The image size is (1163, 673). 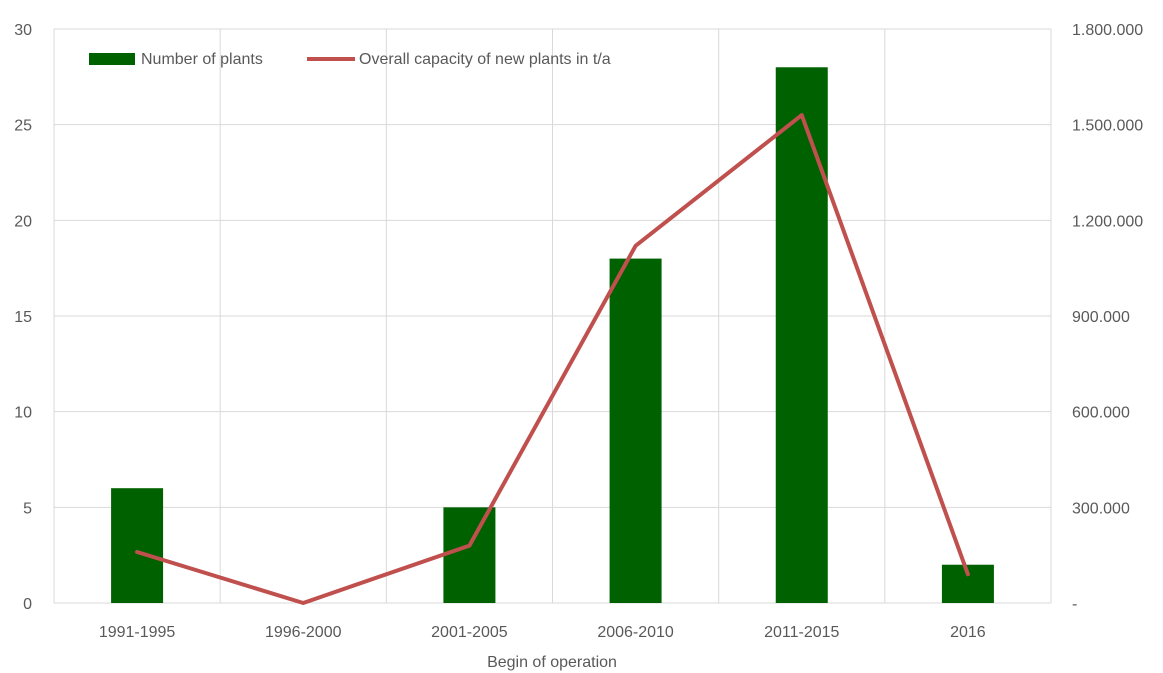 I want to click on y2-tick-label: 1.800.000, so click(x=1107, y=30).